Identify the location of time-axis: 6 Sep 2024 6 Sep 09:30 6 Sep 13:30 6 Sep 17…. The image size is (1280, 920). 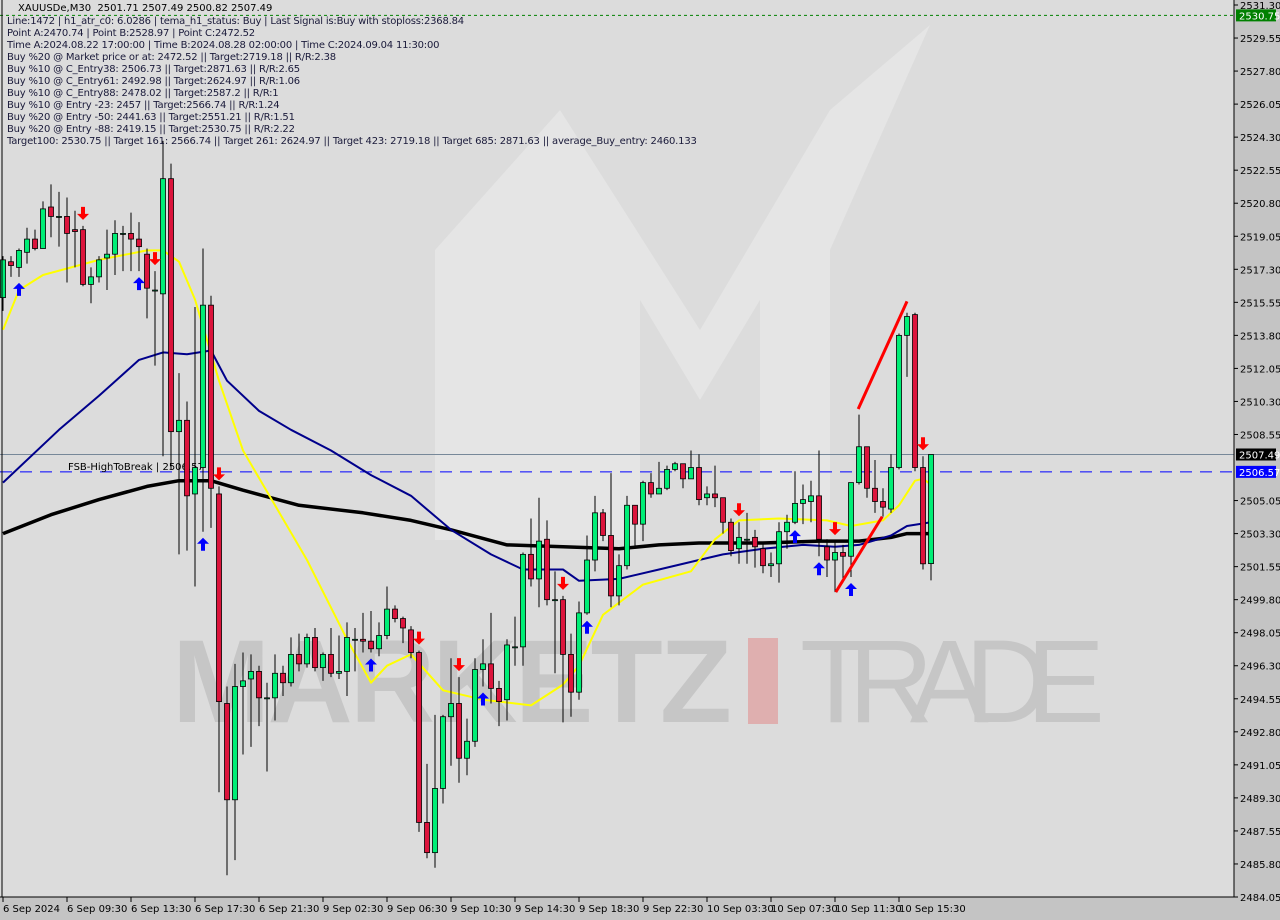
(484, 906).